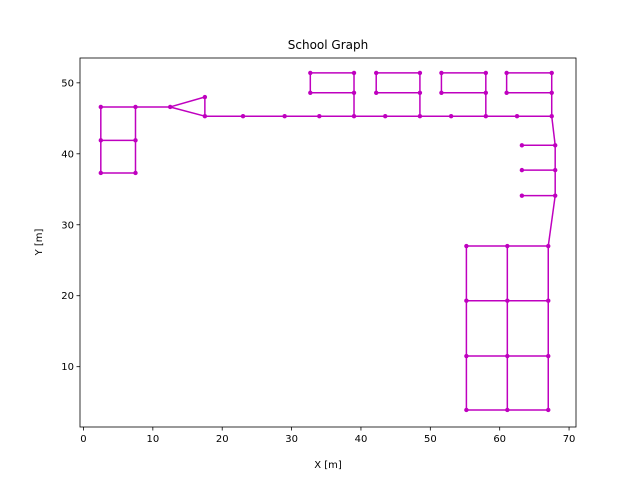 This screenshot has height=480, width=640. I want to click on x-tick-label: 30, so click(291, 439).